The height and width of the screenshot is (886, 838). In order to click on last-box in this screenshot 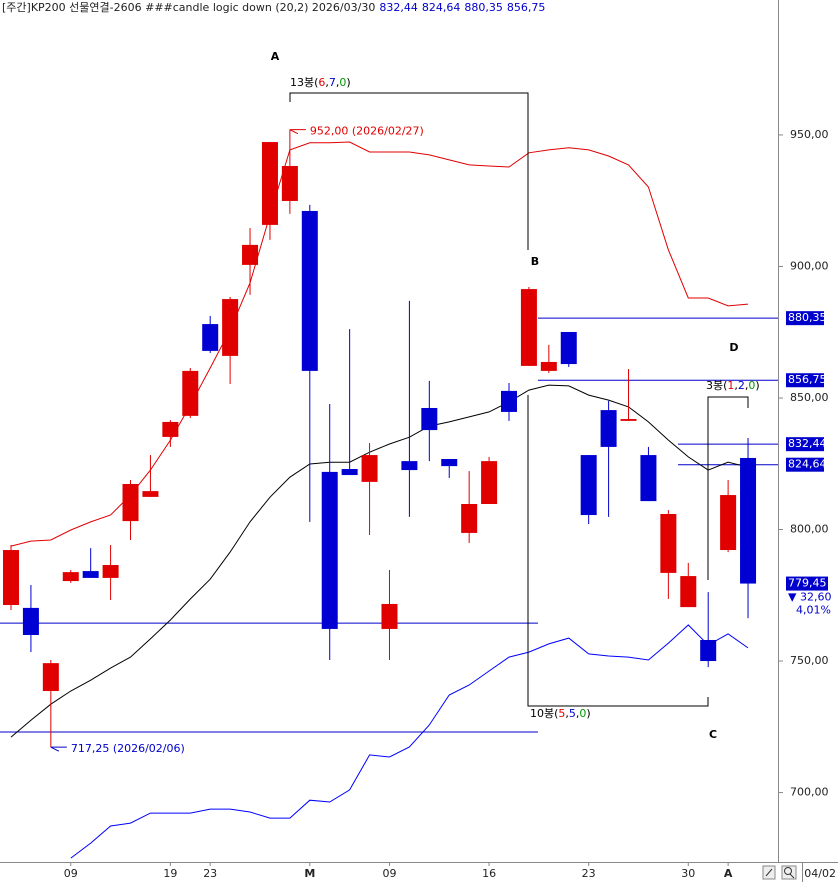, I will do `click(807, 583)`.